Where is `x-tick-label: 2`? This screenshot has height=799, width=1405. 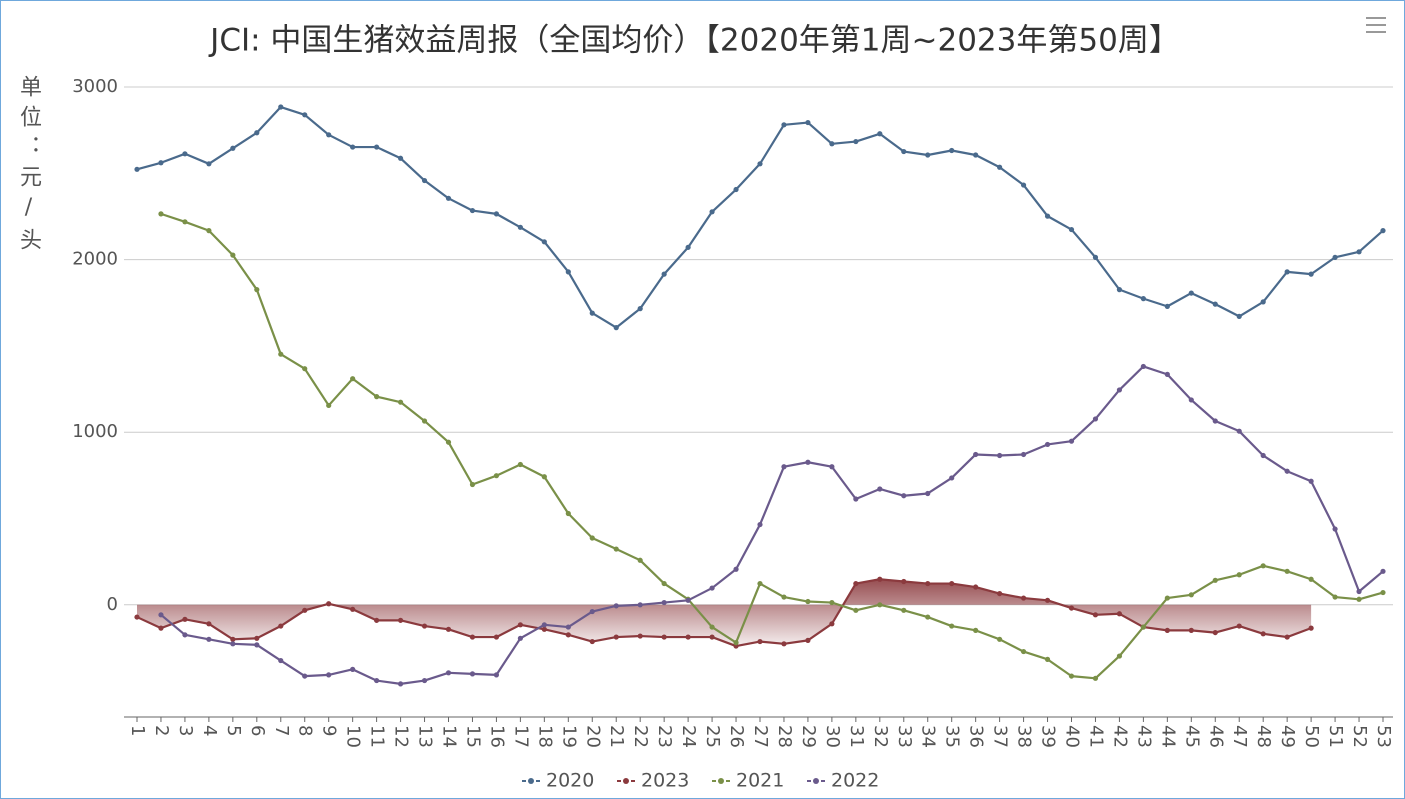
x-tick-label: 2 is located at coordinates (161, 730).